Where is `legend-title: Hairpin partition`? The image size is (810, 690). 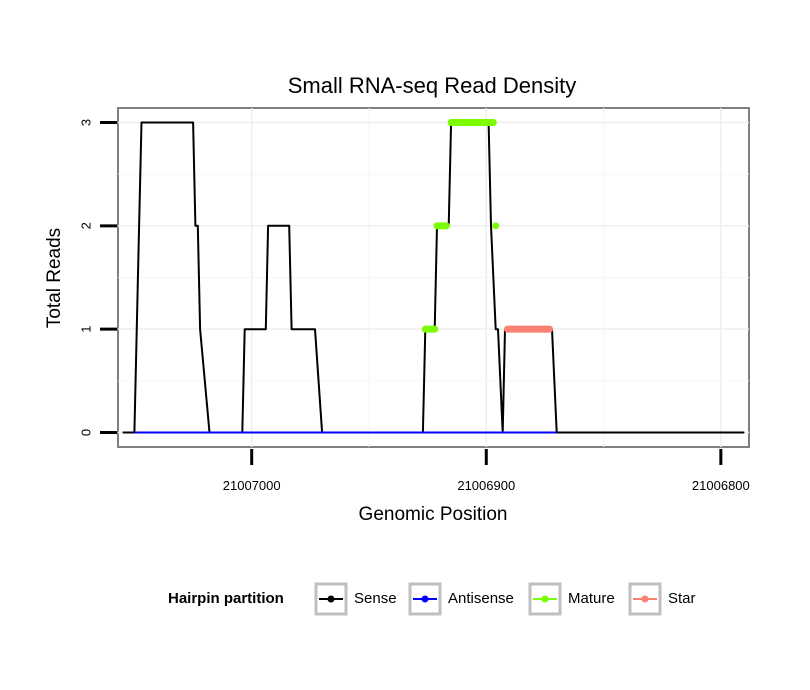
legend-title: Hairpin partition is located at coordinates (226, 598).